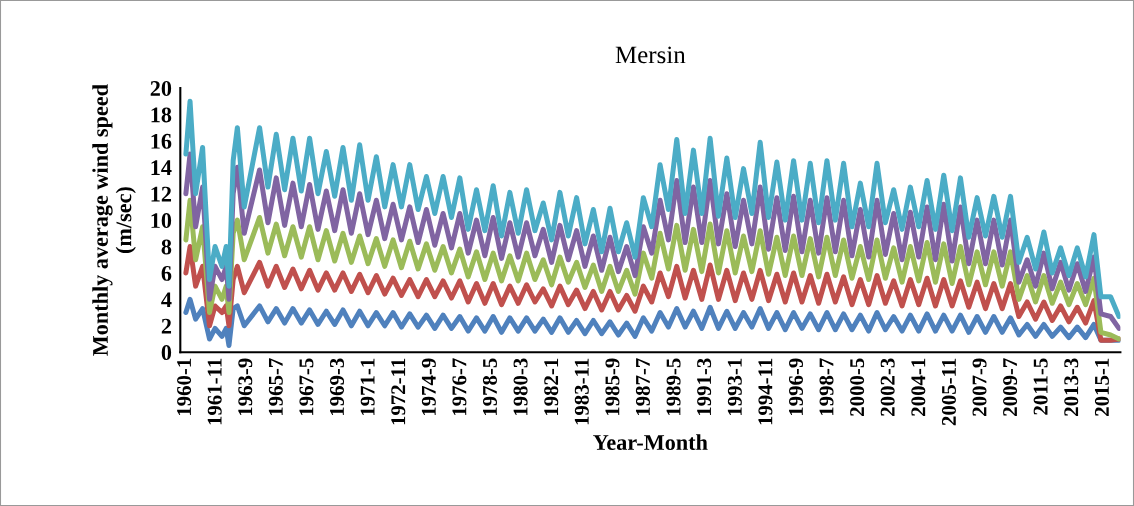  I want to click on x-tick-label: 2007-9, so click(979, 387).